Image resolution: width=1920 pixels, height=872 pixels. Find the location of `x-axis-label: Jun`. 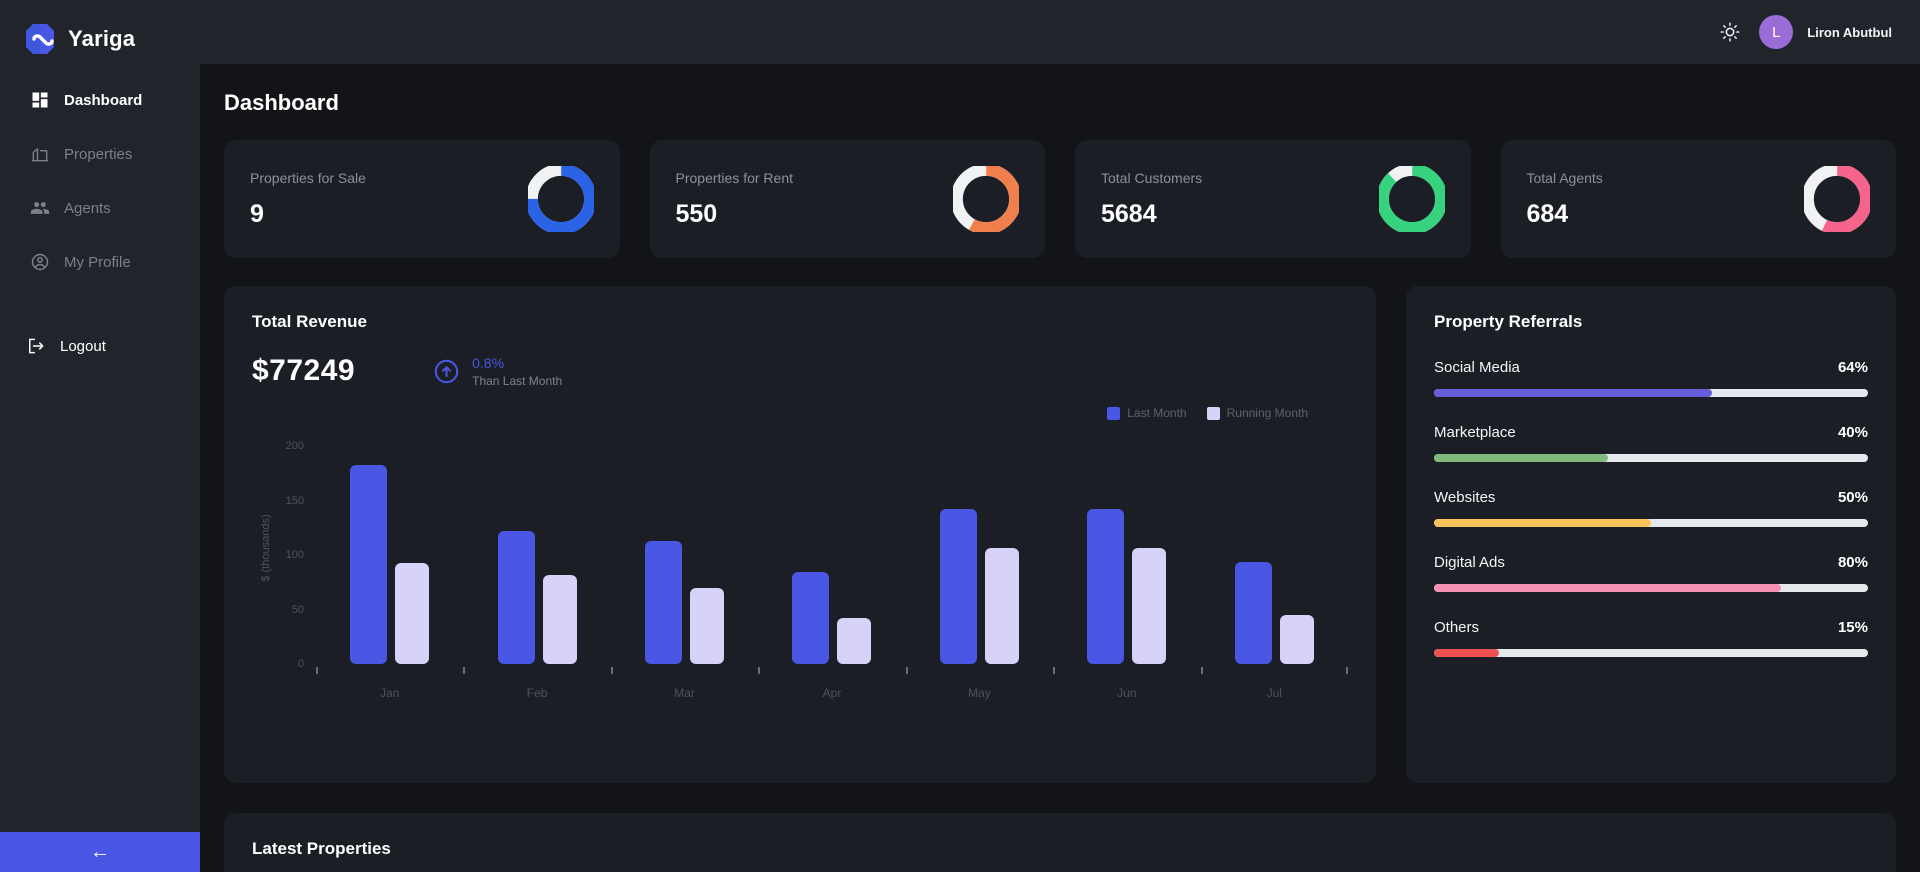

x-axis-label: Jun is located at coordinates (1127, 693).